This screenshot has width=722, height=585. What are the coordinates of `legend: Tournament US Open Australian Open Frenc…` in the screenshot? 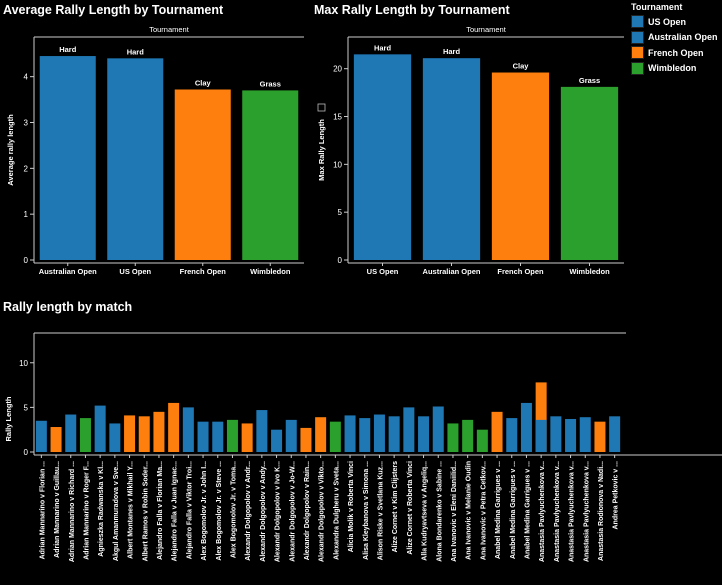 It's located at (676, 39).